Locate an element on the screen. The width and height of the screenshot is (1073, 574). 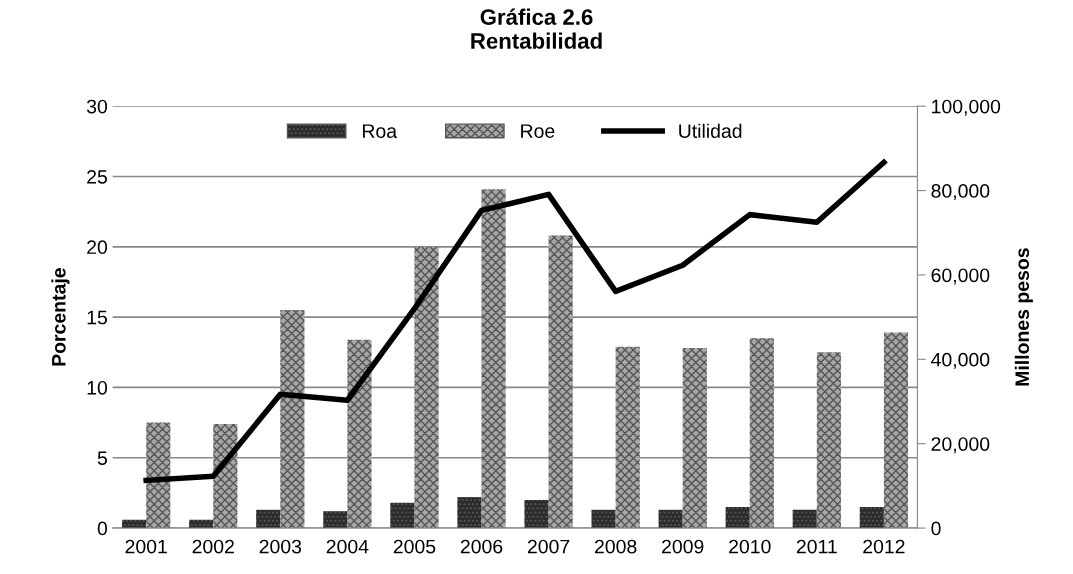
x-tick-label: 2002 is located at coordinates (213, 546).